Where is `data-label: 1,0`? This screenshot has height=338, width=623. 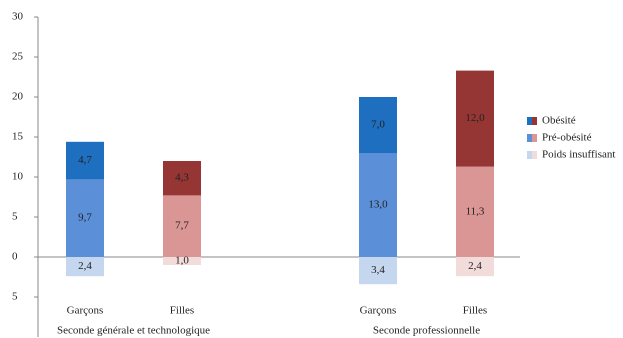
data-label: 1,0 is located at coordinates (182, 261).